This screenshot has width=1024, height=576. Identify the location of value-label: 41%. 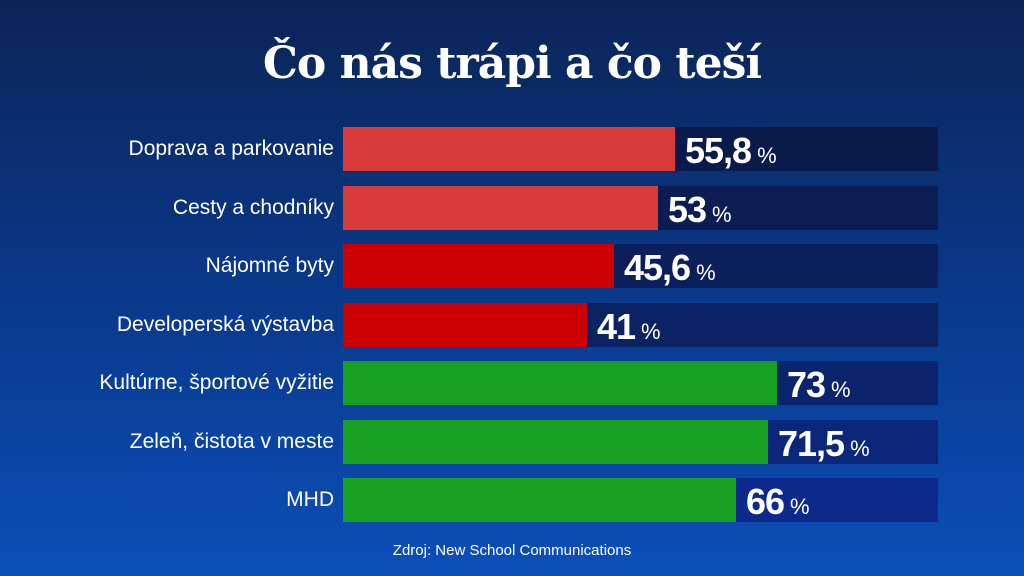
(629, 325).